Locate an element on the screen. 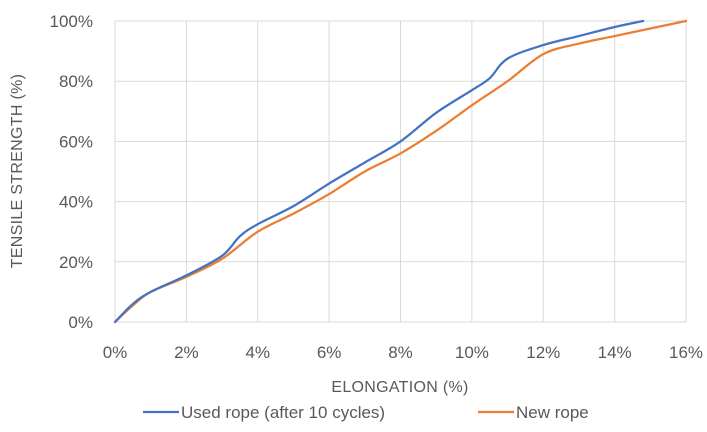 The height and width of the screenshot is (432, 707). legend-label-new-rope: New rope is located at coordinates (552, 412).